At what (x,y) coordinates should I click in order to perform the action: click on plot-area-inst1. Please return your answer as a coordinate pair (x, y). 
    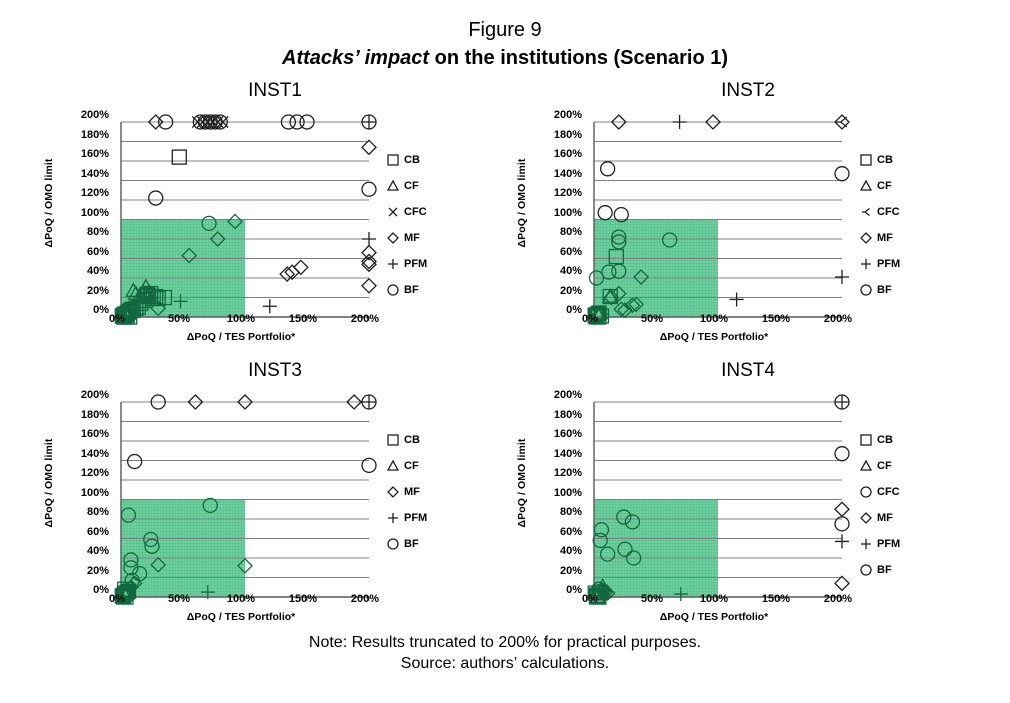
    Looking at the image, I should click on (245, 219).